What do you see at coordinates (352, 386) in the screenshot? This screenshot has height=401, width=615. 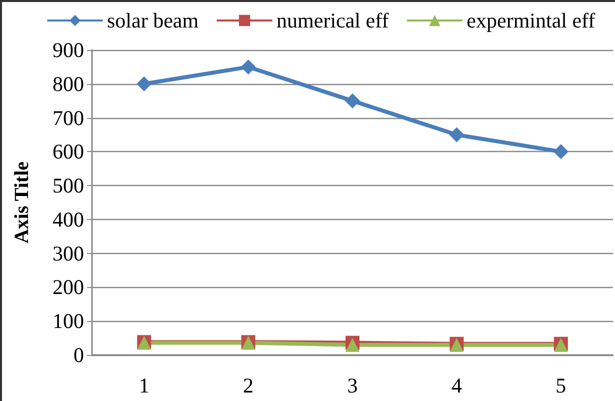 I see `x-tick-label: 3` at bounding box center [352, 386].